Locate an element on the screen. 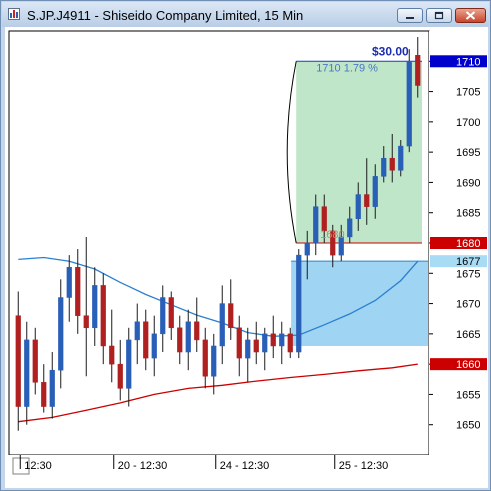 The height and width of the screenshot is (491, 491). price-label-text: 1680 is located at coordinates (468, 244).